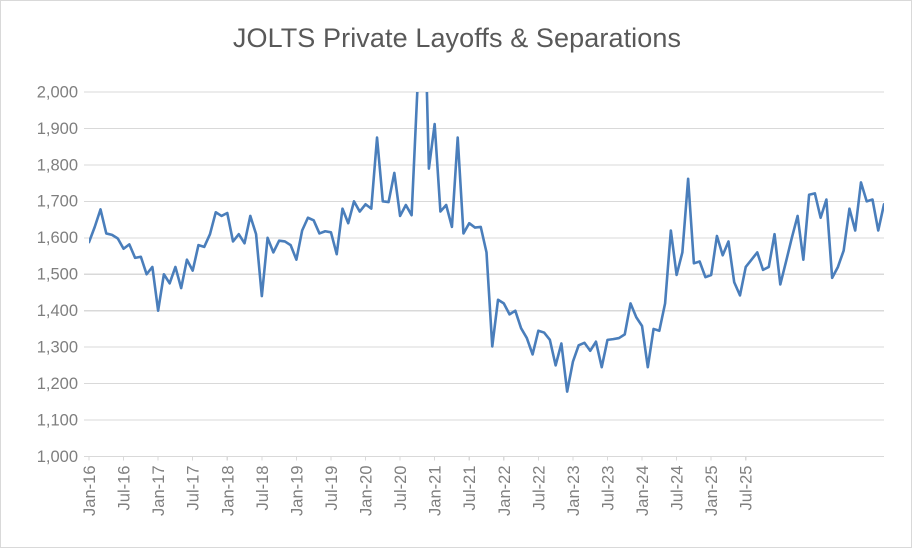  Describe the element at coordinates (57, 420) in the screenshot. I see `y-axis-tick-label: 1,100` at that location.